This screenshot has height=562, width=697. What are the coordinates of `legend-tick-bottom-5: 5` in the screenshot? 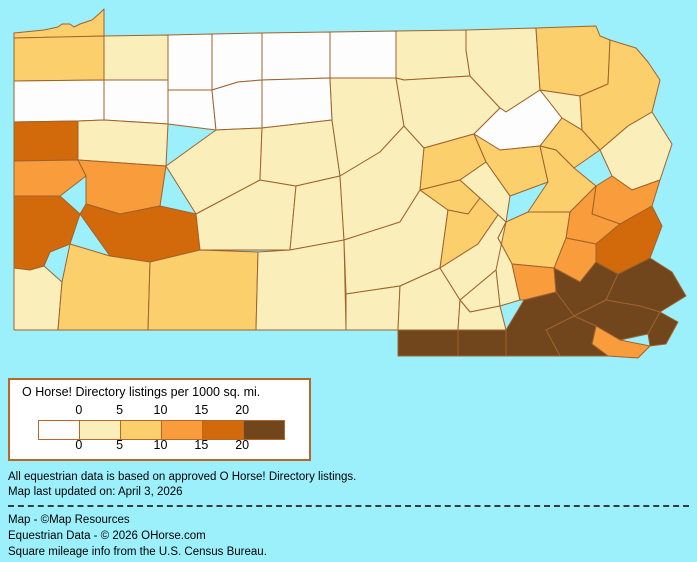 It's located at (120, 445).